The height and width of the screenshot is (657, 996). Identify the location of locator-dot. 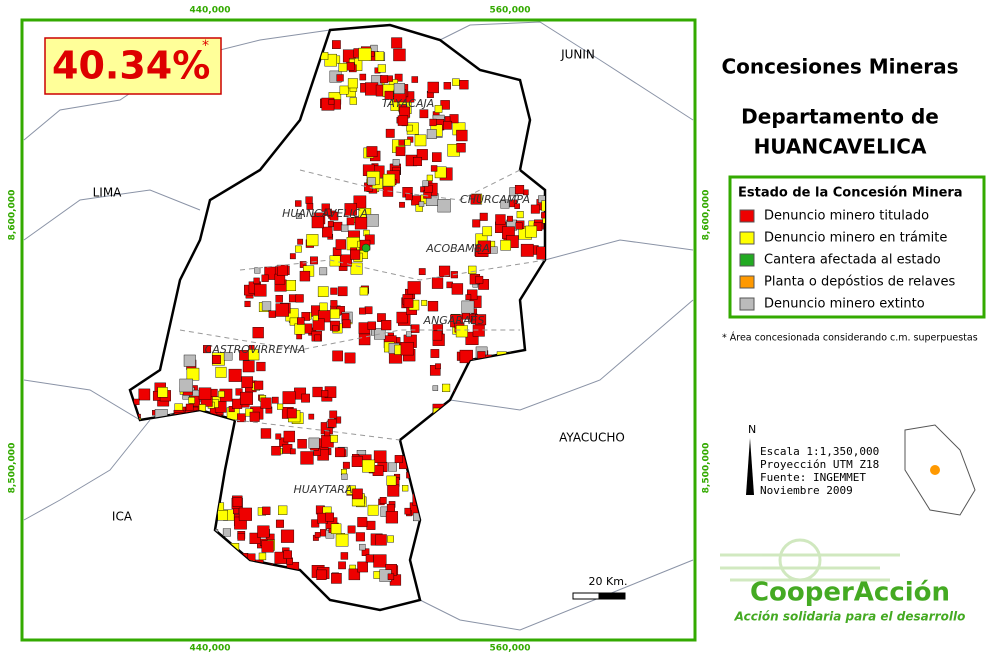
(935, 470).